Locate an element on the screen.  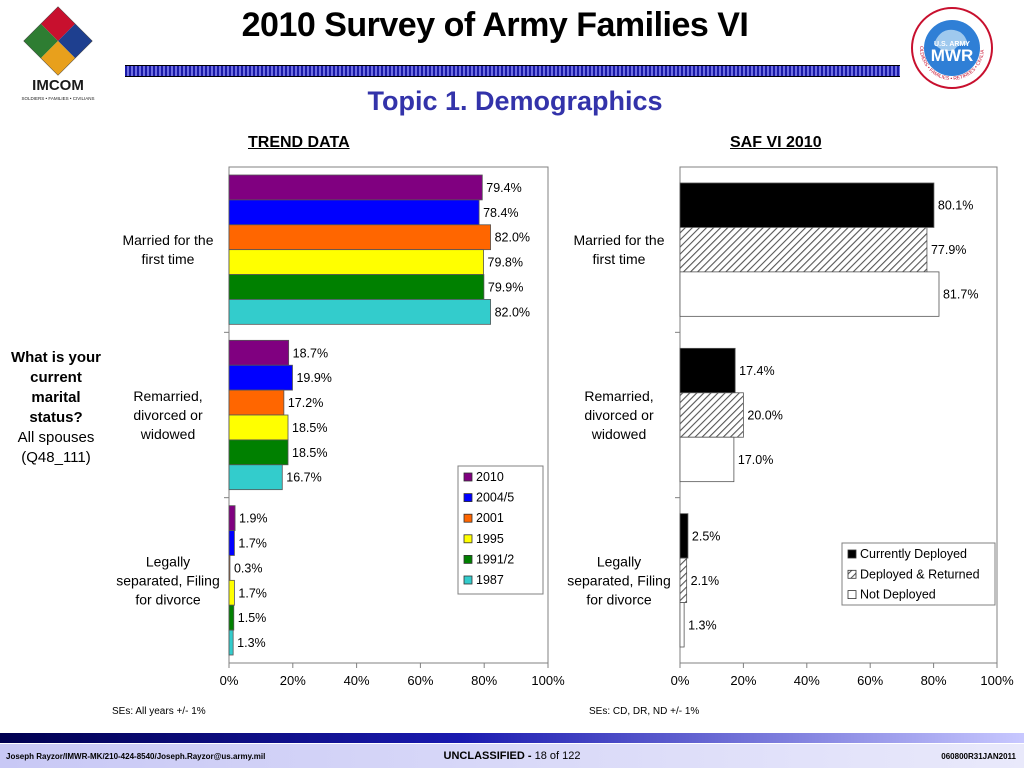
legend-swatch-not-deployed is located at coordinates (852, 594).